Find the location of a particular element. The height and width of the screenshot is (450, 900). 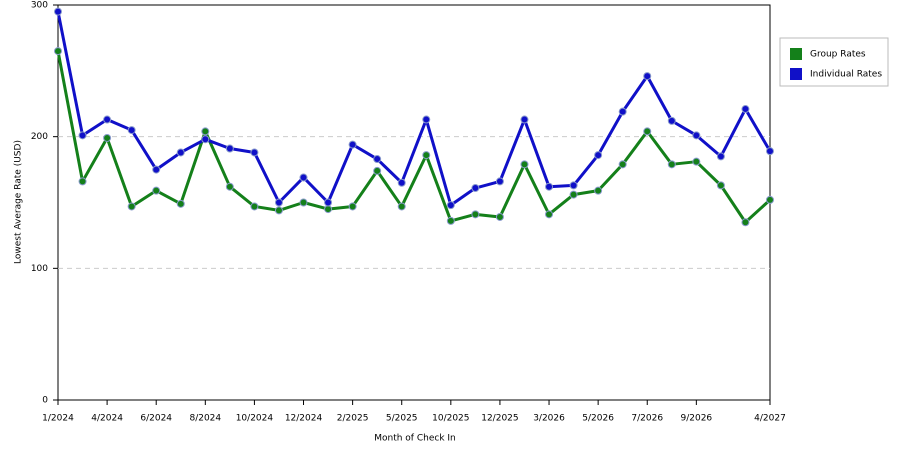

x-tick-label: 9/2026 is located at coordinates (697, 419).